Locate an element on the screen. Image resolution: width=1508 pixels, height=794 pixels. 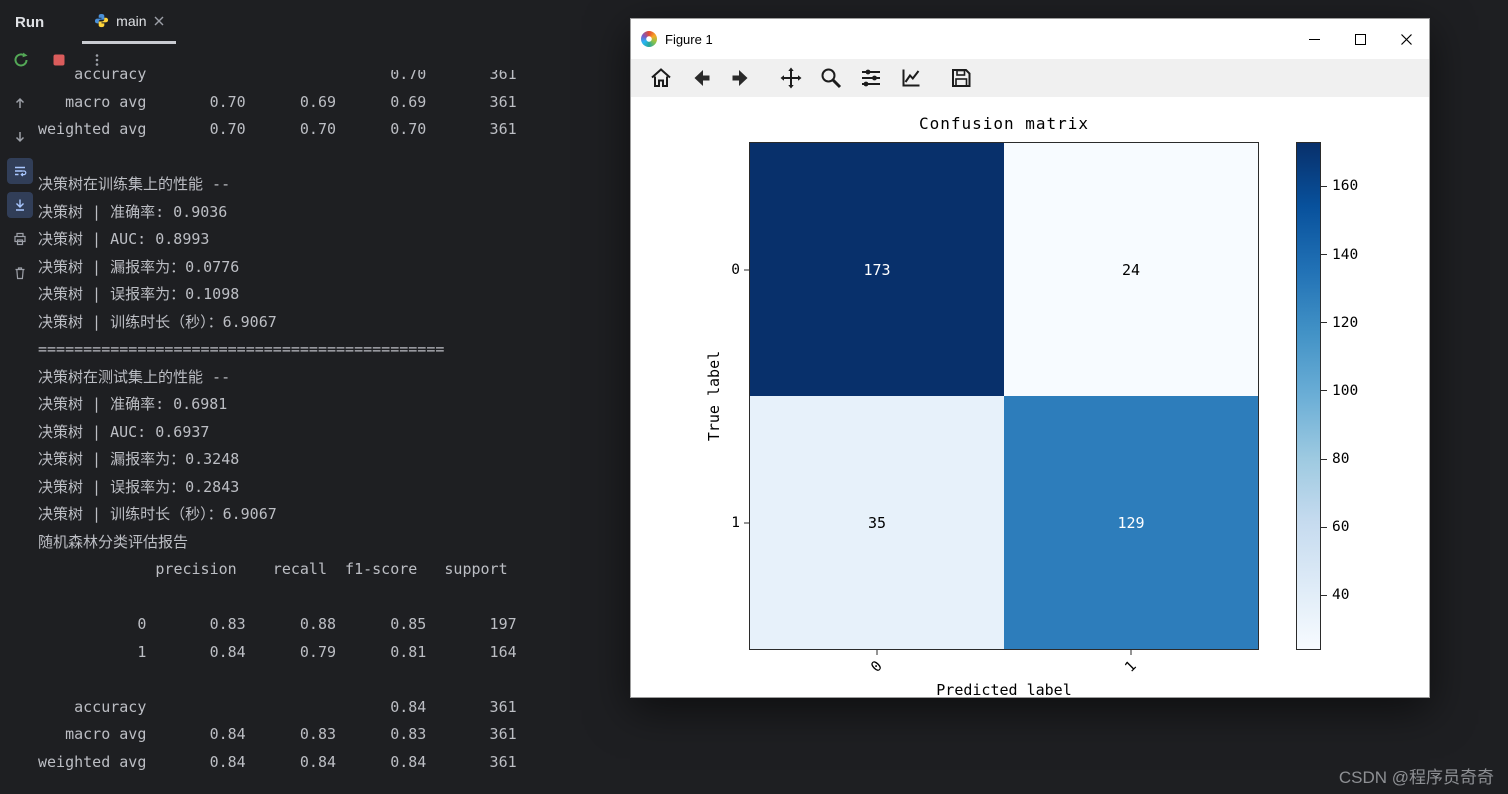
colorbar-tick-label: 60 is located at coordinates (1341, 527).